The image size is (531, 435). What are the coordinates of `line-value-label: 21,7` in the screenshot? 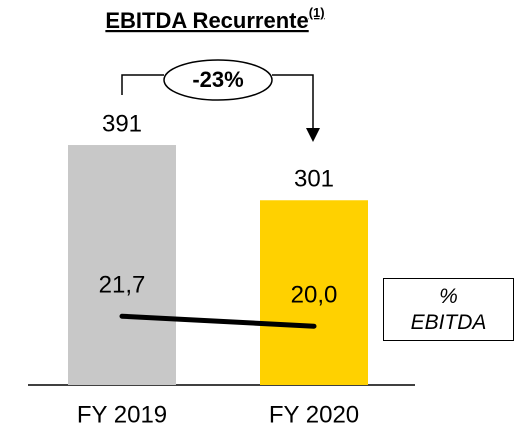 It's located at (122, 285).